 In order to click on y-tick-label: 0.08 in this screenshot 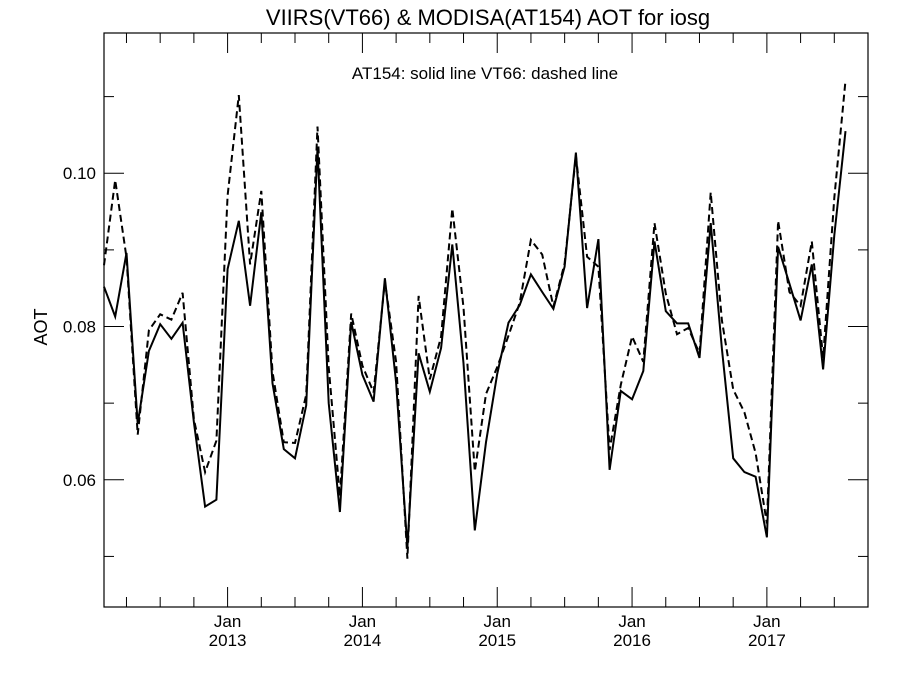, I will do `click(79, 327)`.